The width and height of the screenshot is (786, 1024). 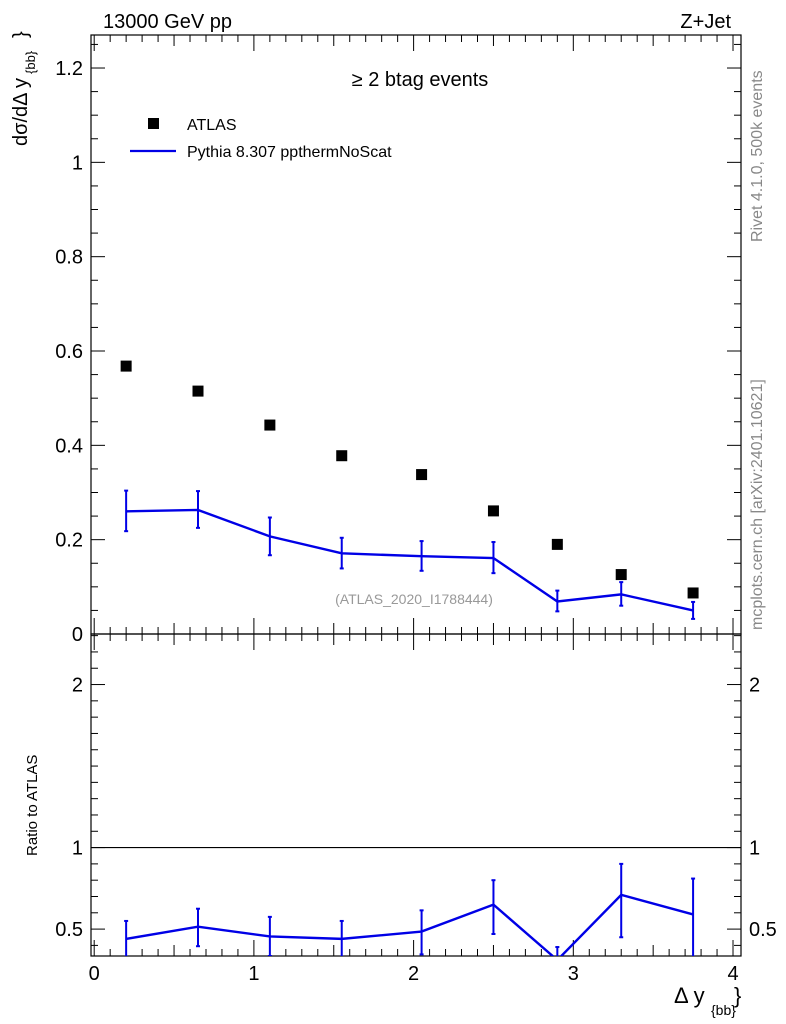 I want to click on main-y-tick-label: 0.6, so click(x=69, y=352).